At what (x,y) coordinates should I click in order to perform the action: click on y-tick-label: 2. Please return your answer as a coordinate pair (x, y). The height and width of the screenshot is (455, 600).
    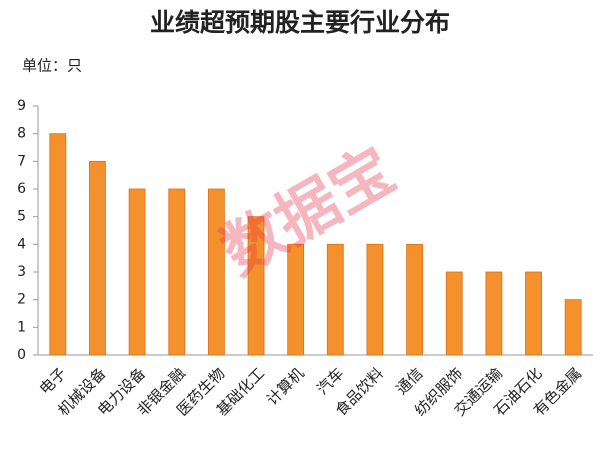
    Looking at the image, I should click on (21, 300).